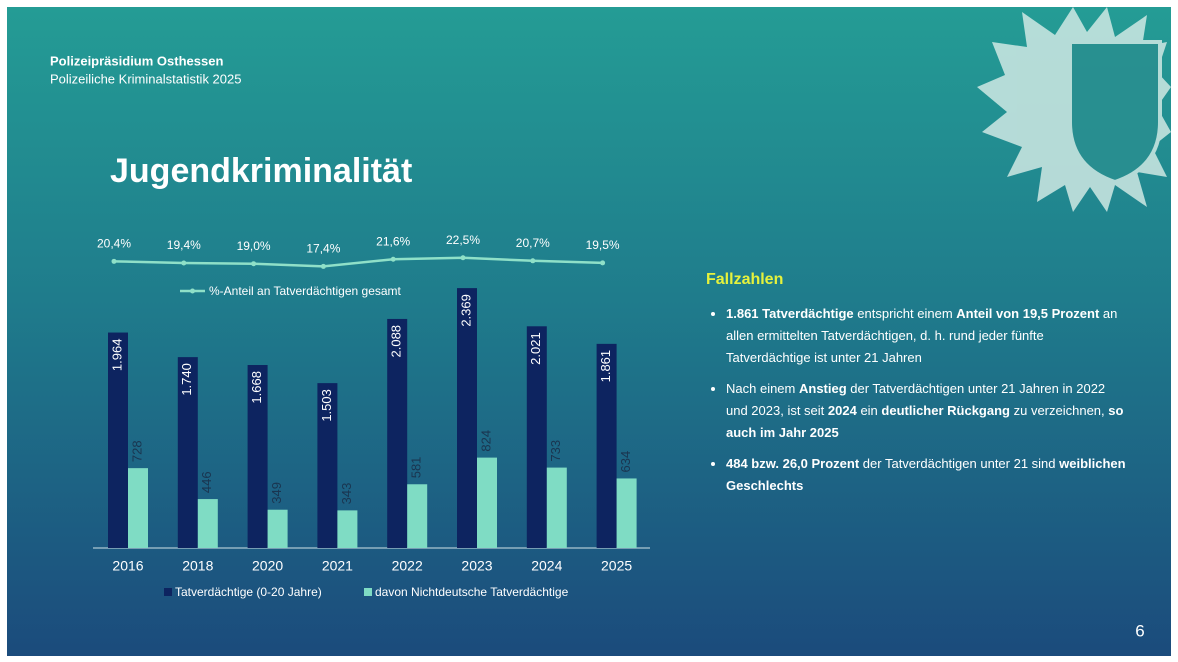  What do you see at coordinates (555, 451) in the screenshot?
I see `bar-value-label: 733` at bounding box center [555, 451].